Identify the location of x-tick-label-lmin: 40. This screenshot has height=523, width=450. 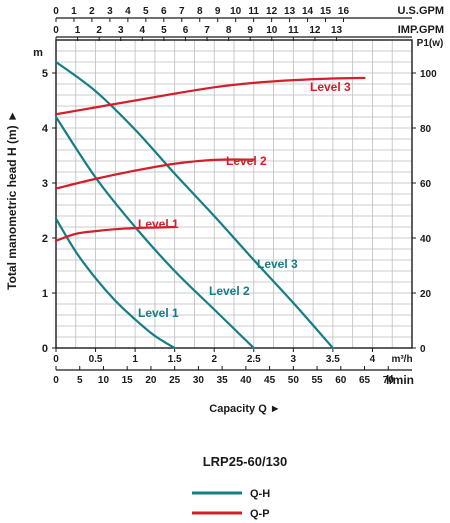
(246, 380).